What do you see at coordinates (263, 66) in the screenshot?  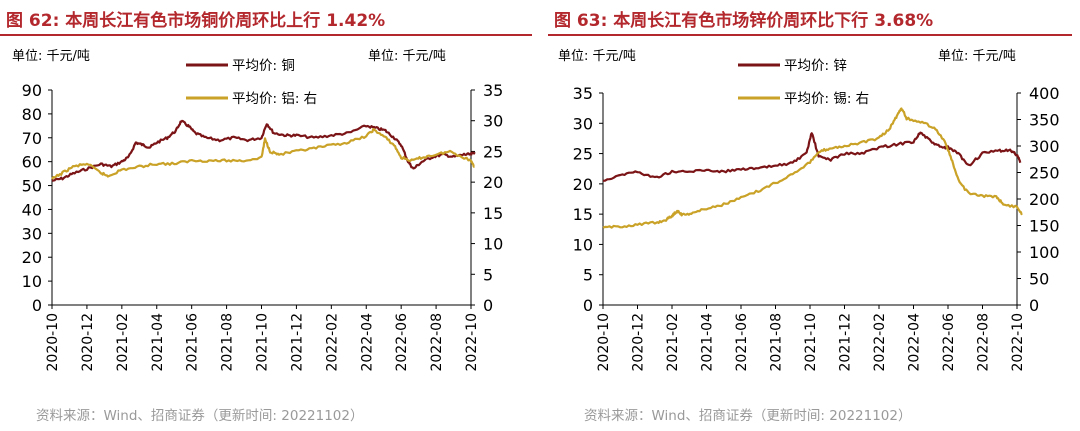 I see `legend-label: 平均价: 铜` at bounding box center [263, 66].